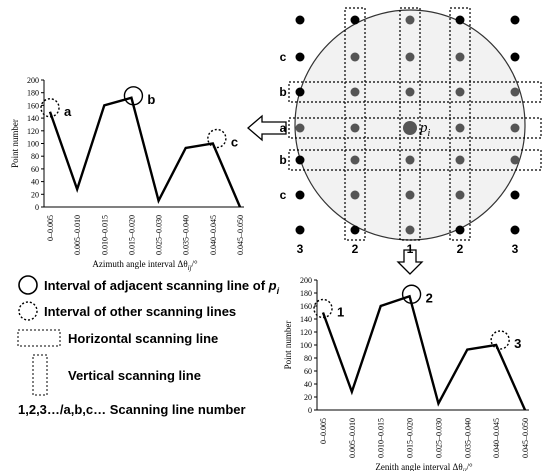  Describe the element at coordinates (308, 397) in the screenshot. I see `y-tick-label: 20` at that location.